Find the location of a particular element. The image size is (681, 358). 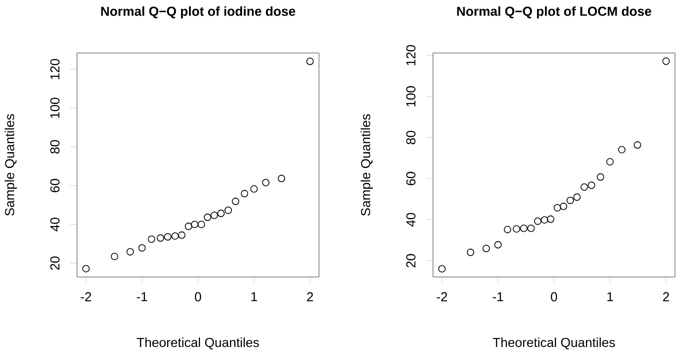

chart-title: Normal Q−Q plot of iodine dose is located at coordinates (198, 12).